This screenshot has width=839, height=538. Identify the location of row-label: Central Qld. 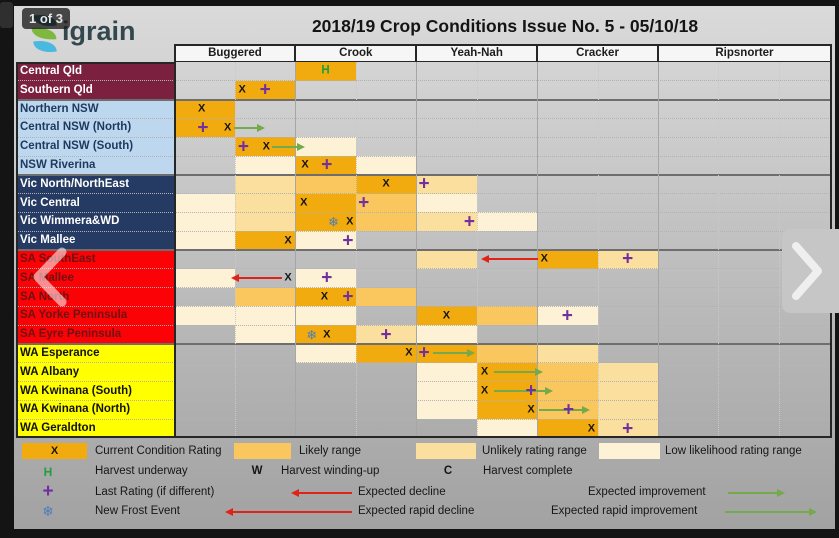
(95, 71).